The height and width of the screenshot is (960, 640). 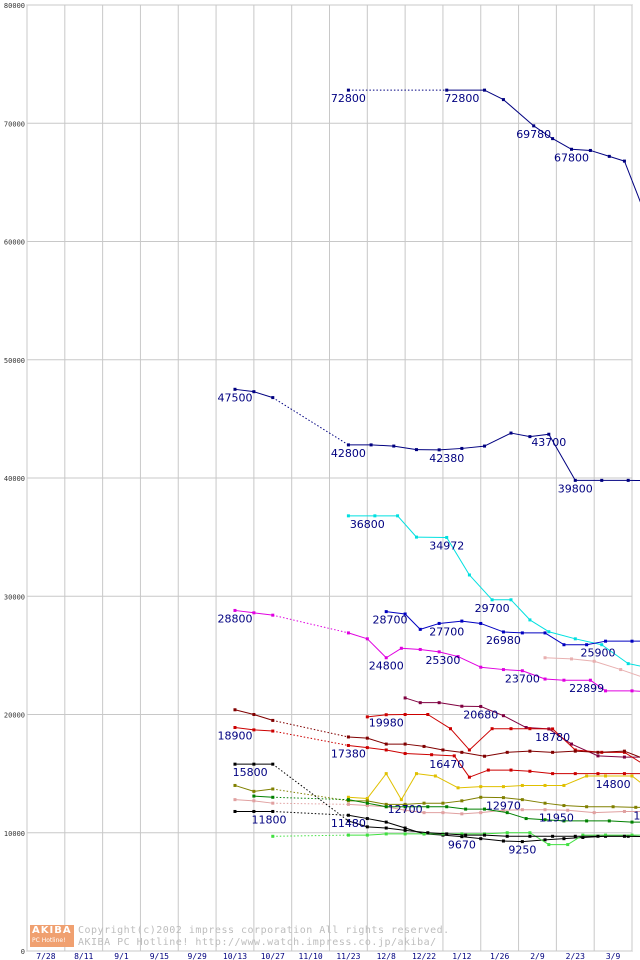 What do you see at coordinates (492, 608) in the screenshot?
I see `data-label: 29700` at bounding box center [492, 608].